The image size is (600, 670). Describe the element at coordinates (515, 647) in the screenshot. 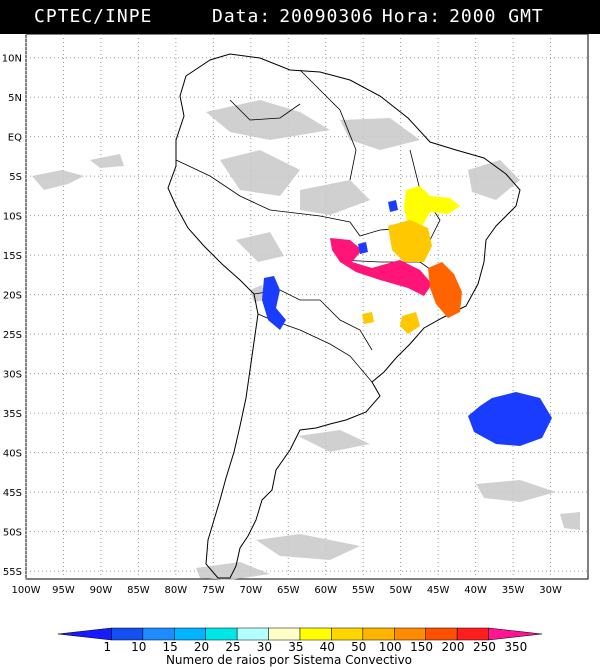

I see `legend-label: 350` at that location.